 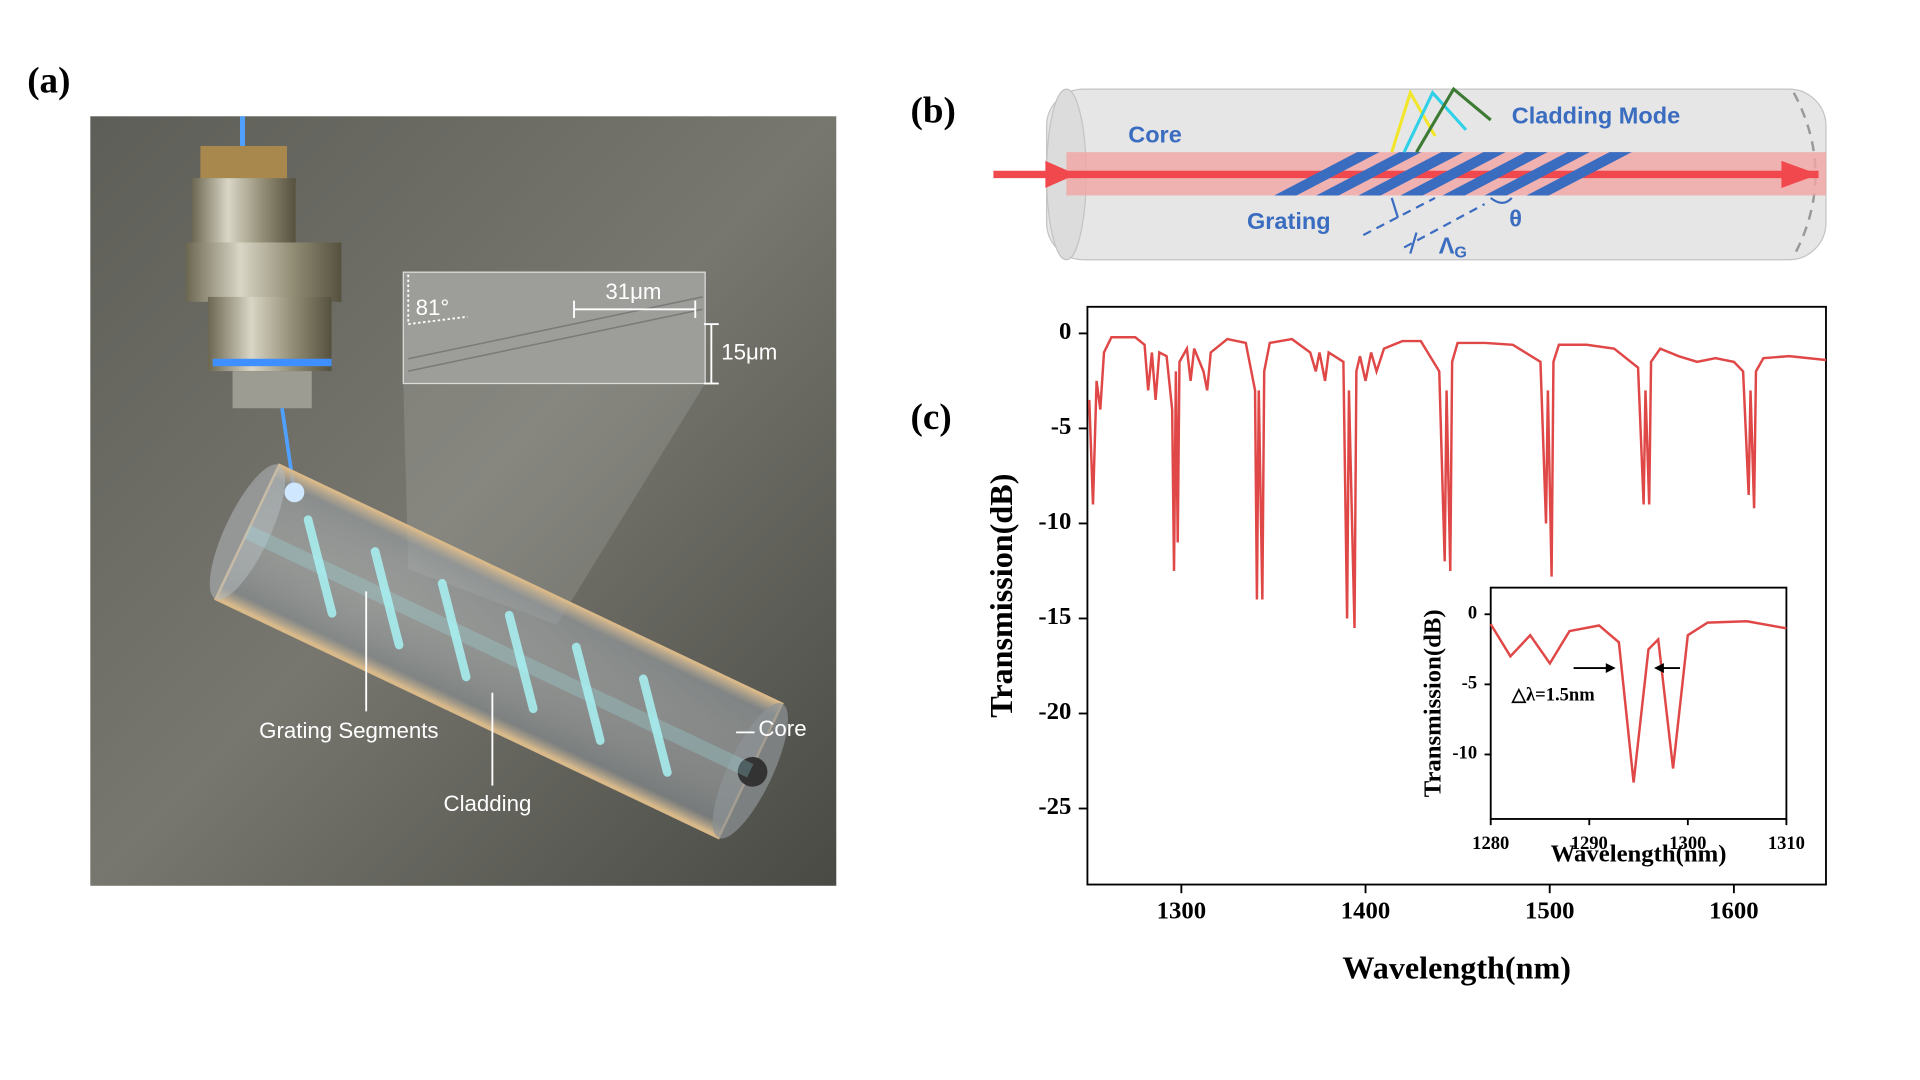 I want to click on panel-label: (c), so click(x=931, y=417).